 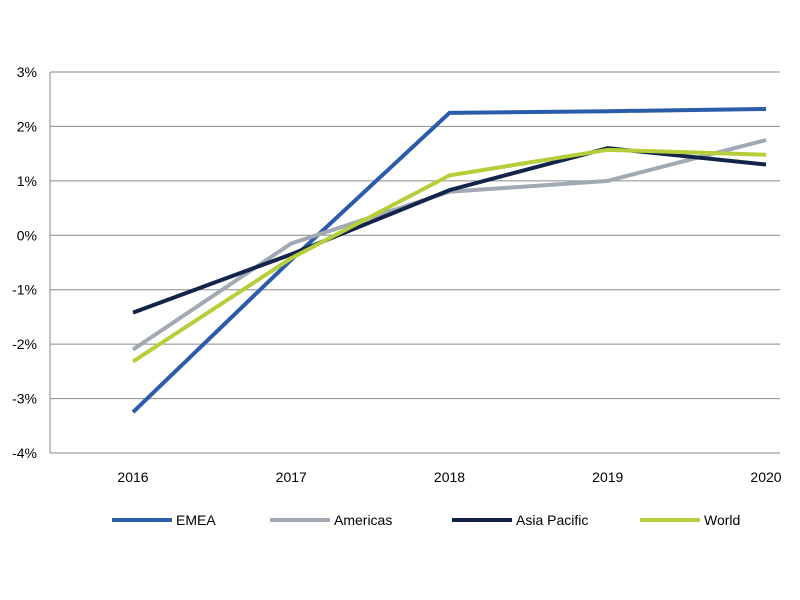 I want to click on x-tick-label: 2017, so click(x=291, y=477).